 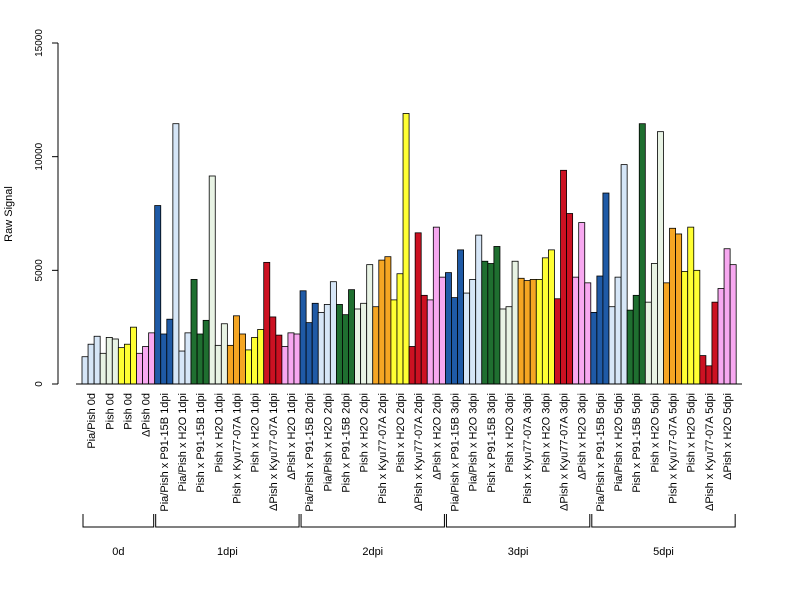 What do you see at coordinates (128, 411) in the screenshot?
I see `category-label: Pish 0d` at bounding box center [128, 411].